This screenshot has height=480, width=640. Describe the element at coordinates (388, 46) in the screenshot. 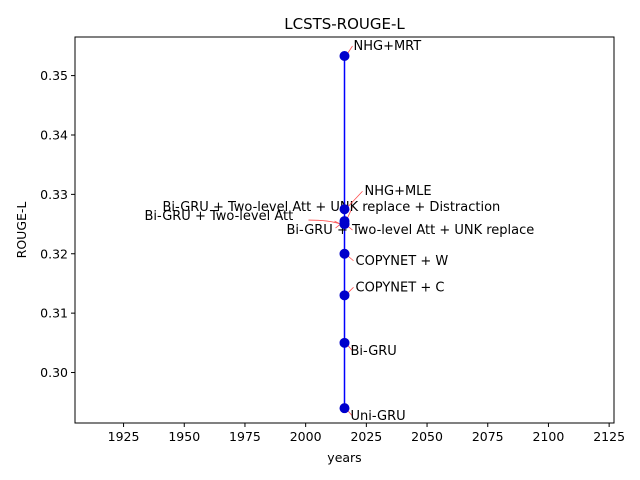

I see `data-label: NHG+MRT` at that location.